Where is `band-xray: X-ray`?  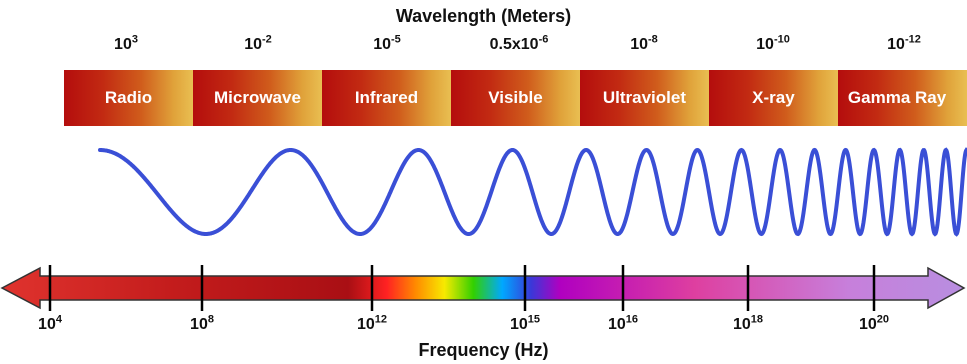 band-xray: X-ray is located at coordinates (773, 98).